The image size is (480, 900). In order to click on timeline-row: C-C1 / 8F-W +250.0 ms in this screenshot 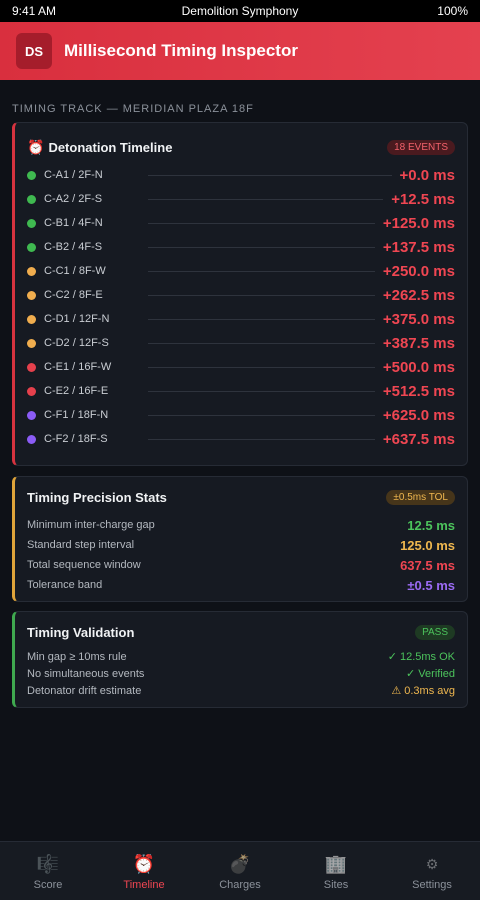, I will do `click(241, 271)`.